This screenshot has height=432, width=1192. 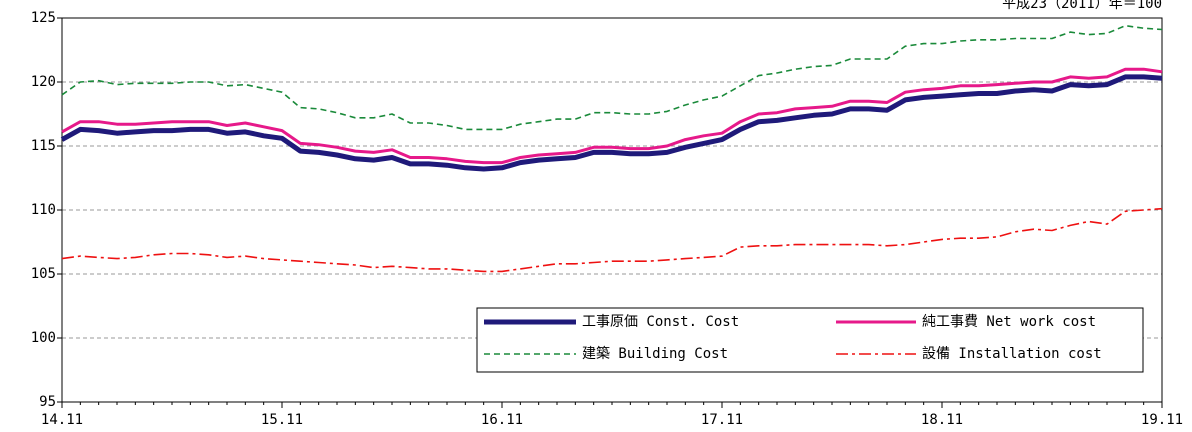 I want to click on x-tick-label: 18.11, so click(x=942, y=420).